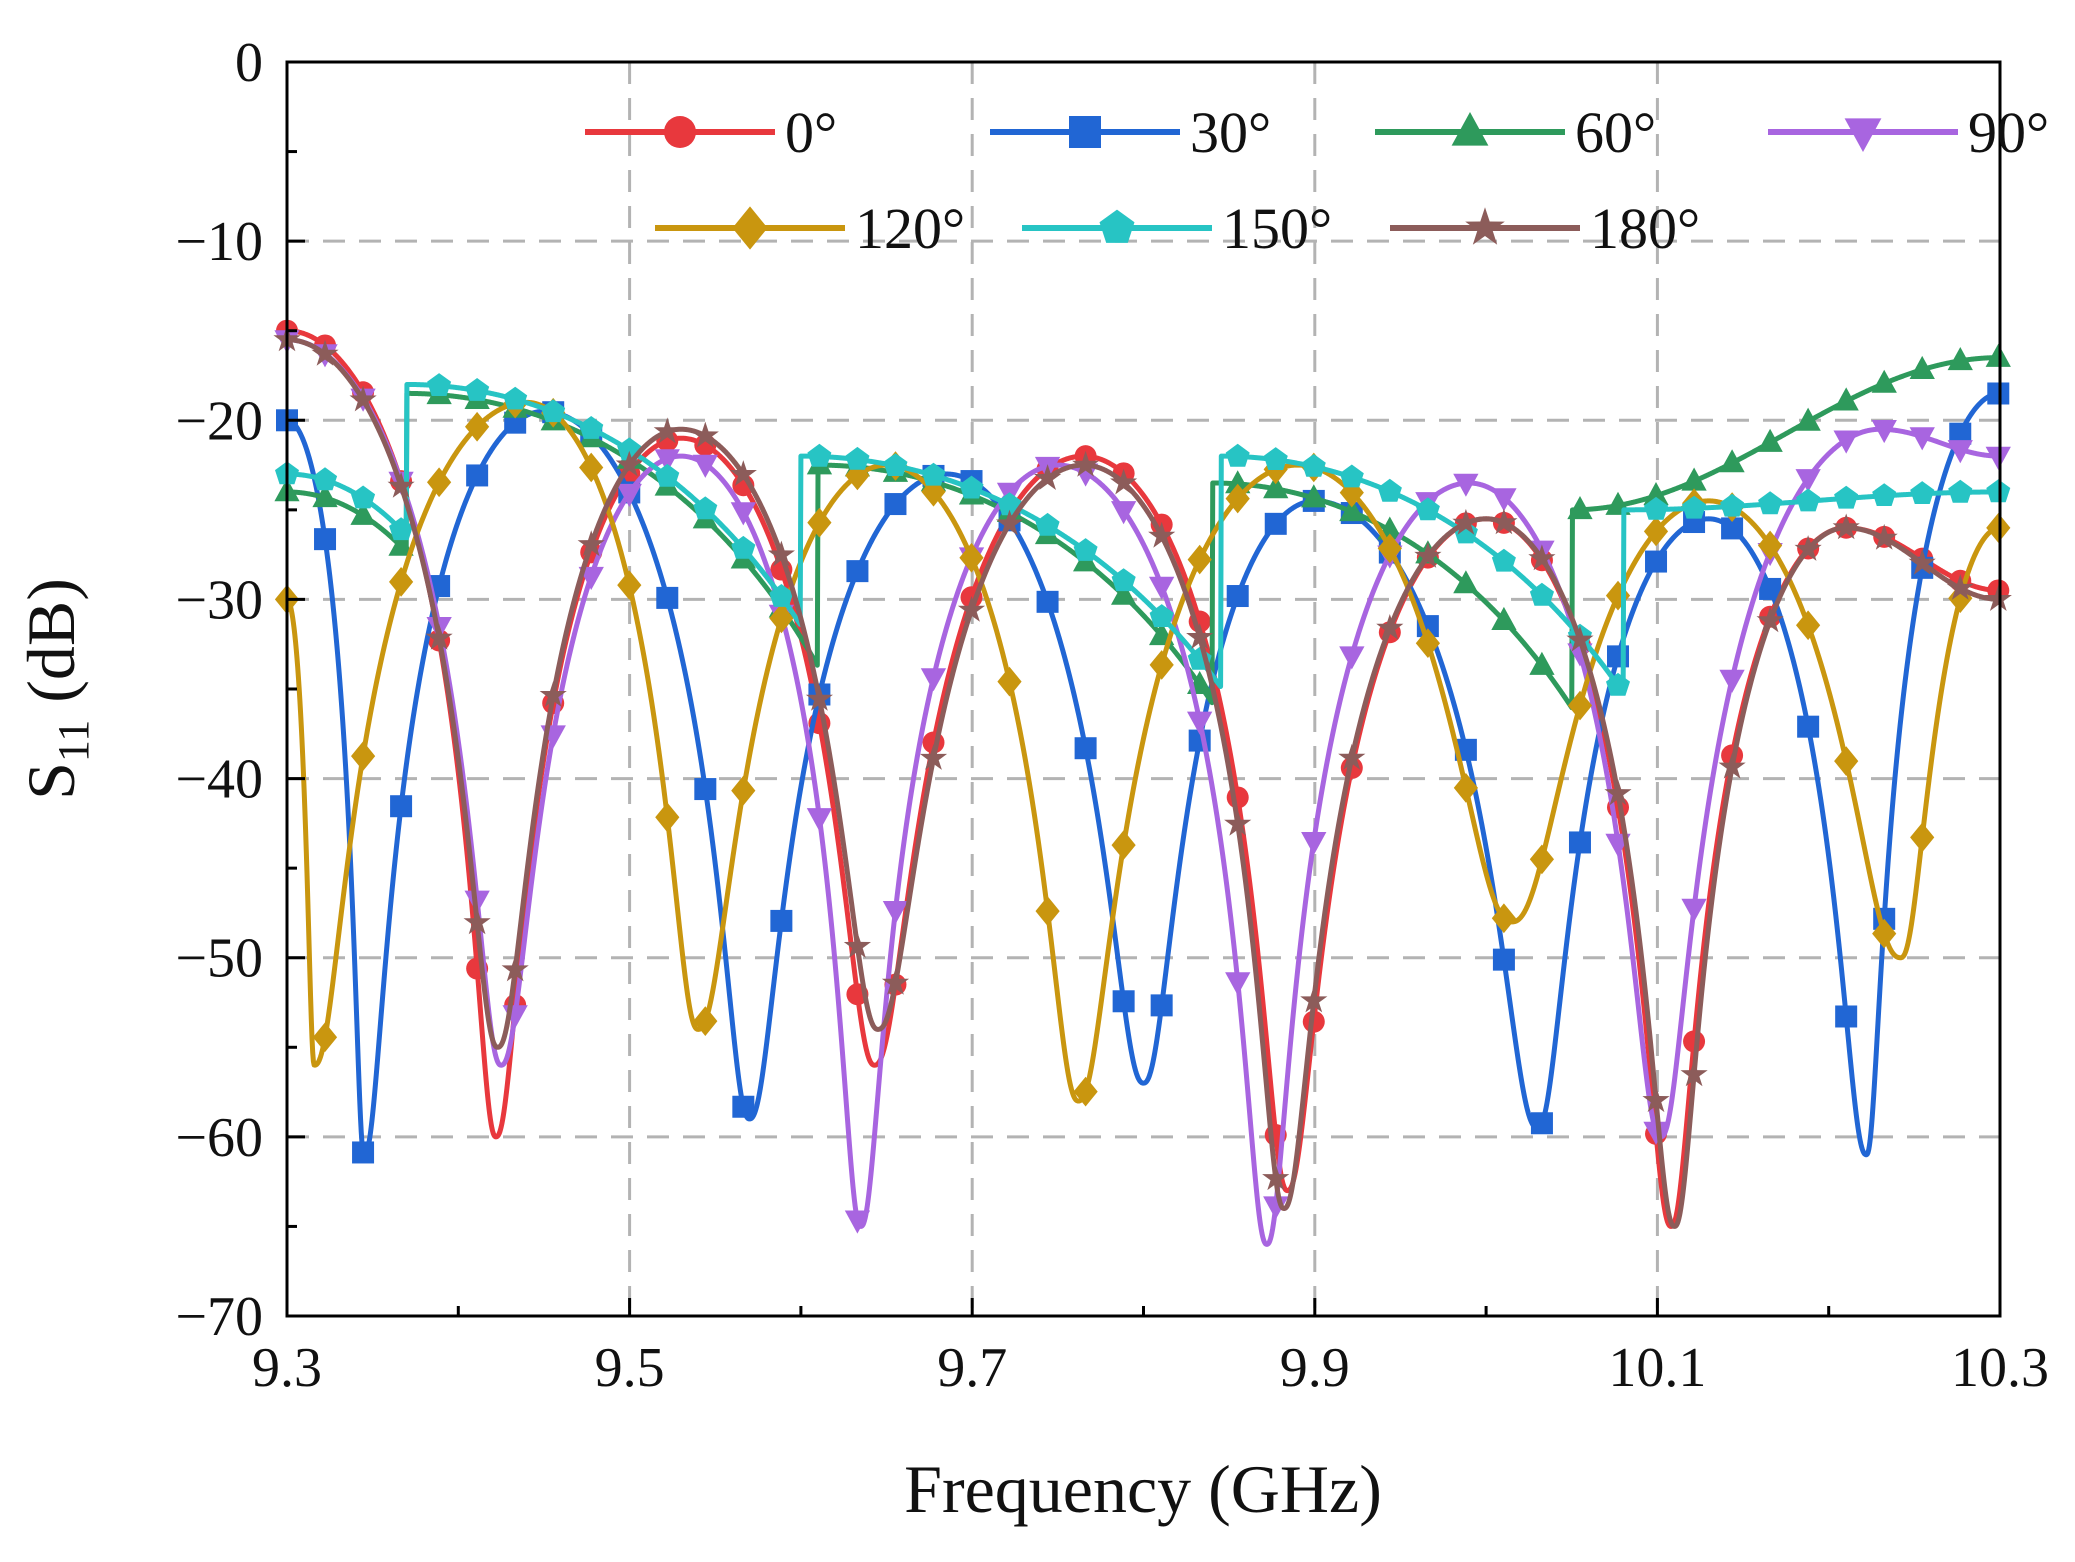 The width and height of the screenshot is (2075, 1562). I want to click on y-tick-label: −50, so click(219, 959).